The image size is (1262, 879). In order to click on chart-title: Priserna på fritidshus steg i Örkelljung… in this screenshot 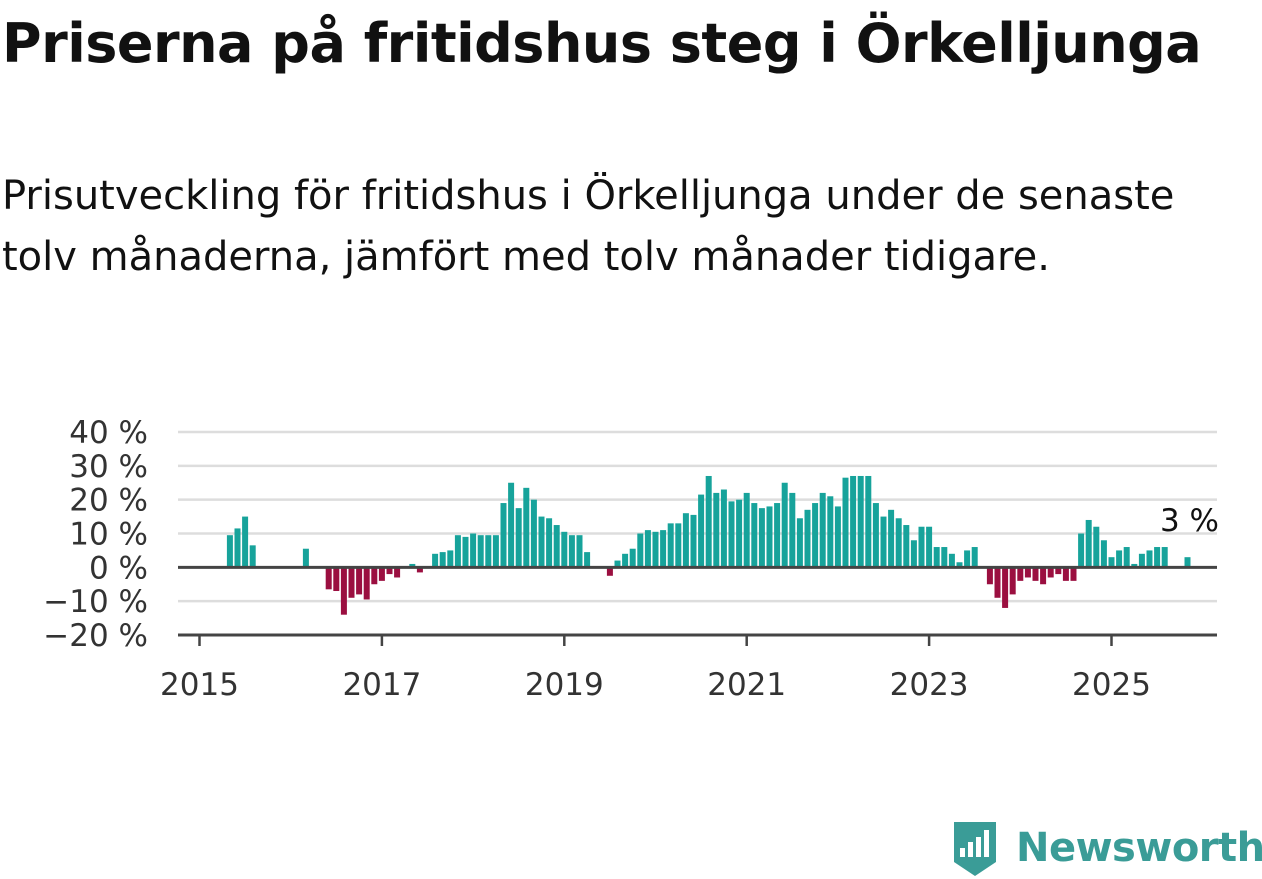, I will do `click(602, 43)`.